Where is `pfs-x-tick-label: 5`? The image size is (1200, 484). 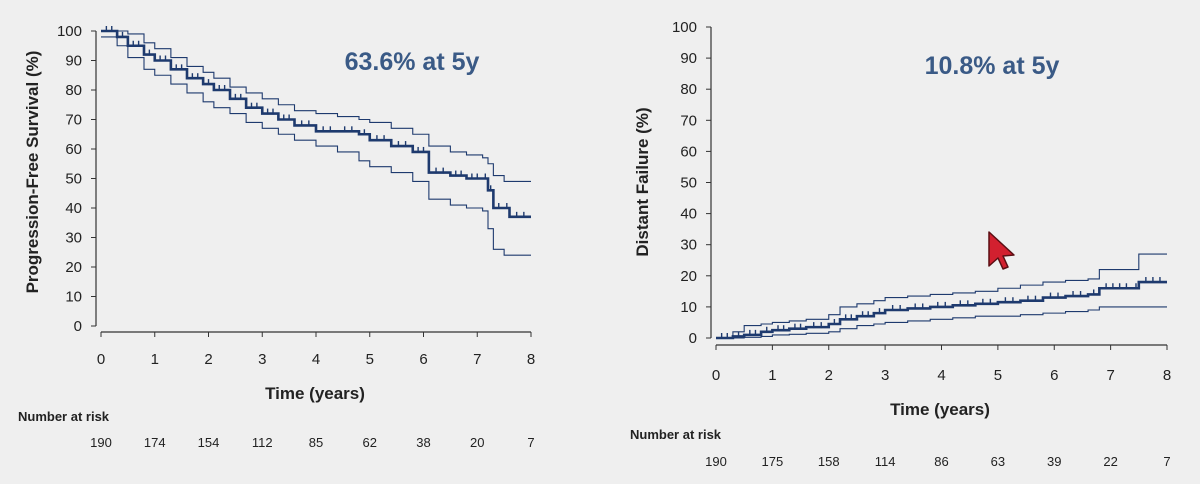
pfs-x-tick-label: 5 is located at coordinates (370, 359).